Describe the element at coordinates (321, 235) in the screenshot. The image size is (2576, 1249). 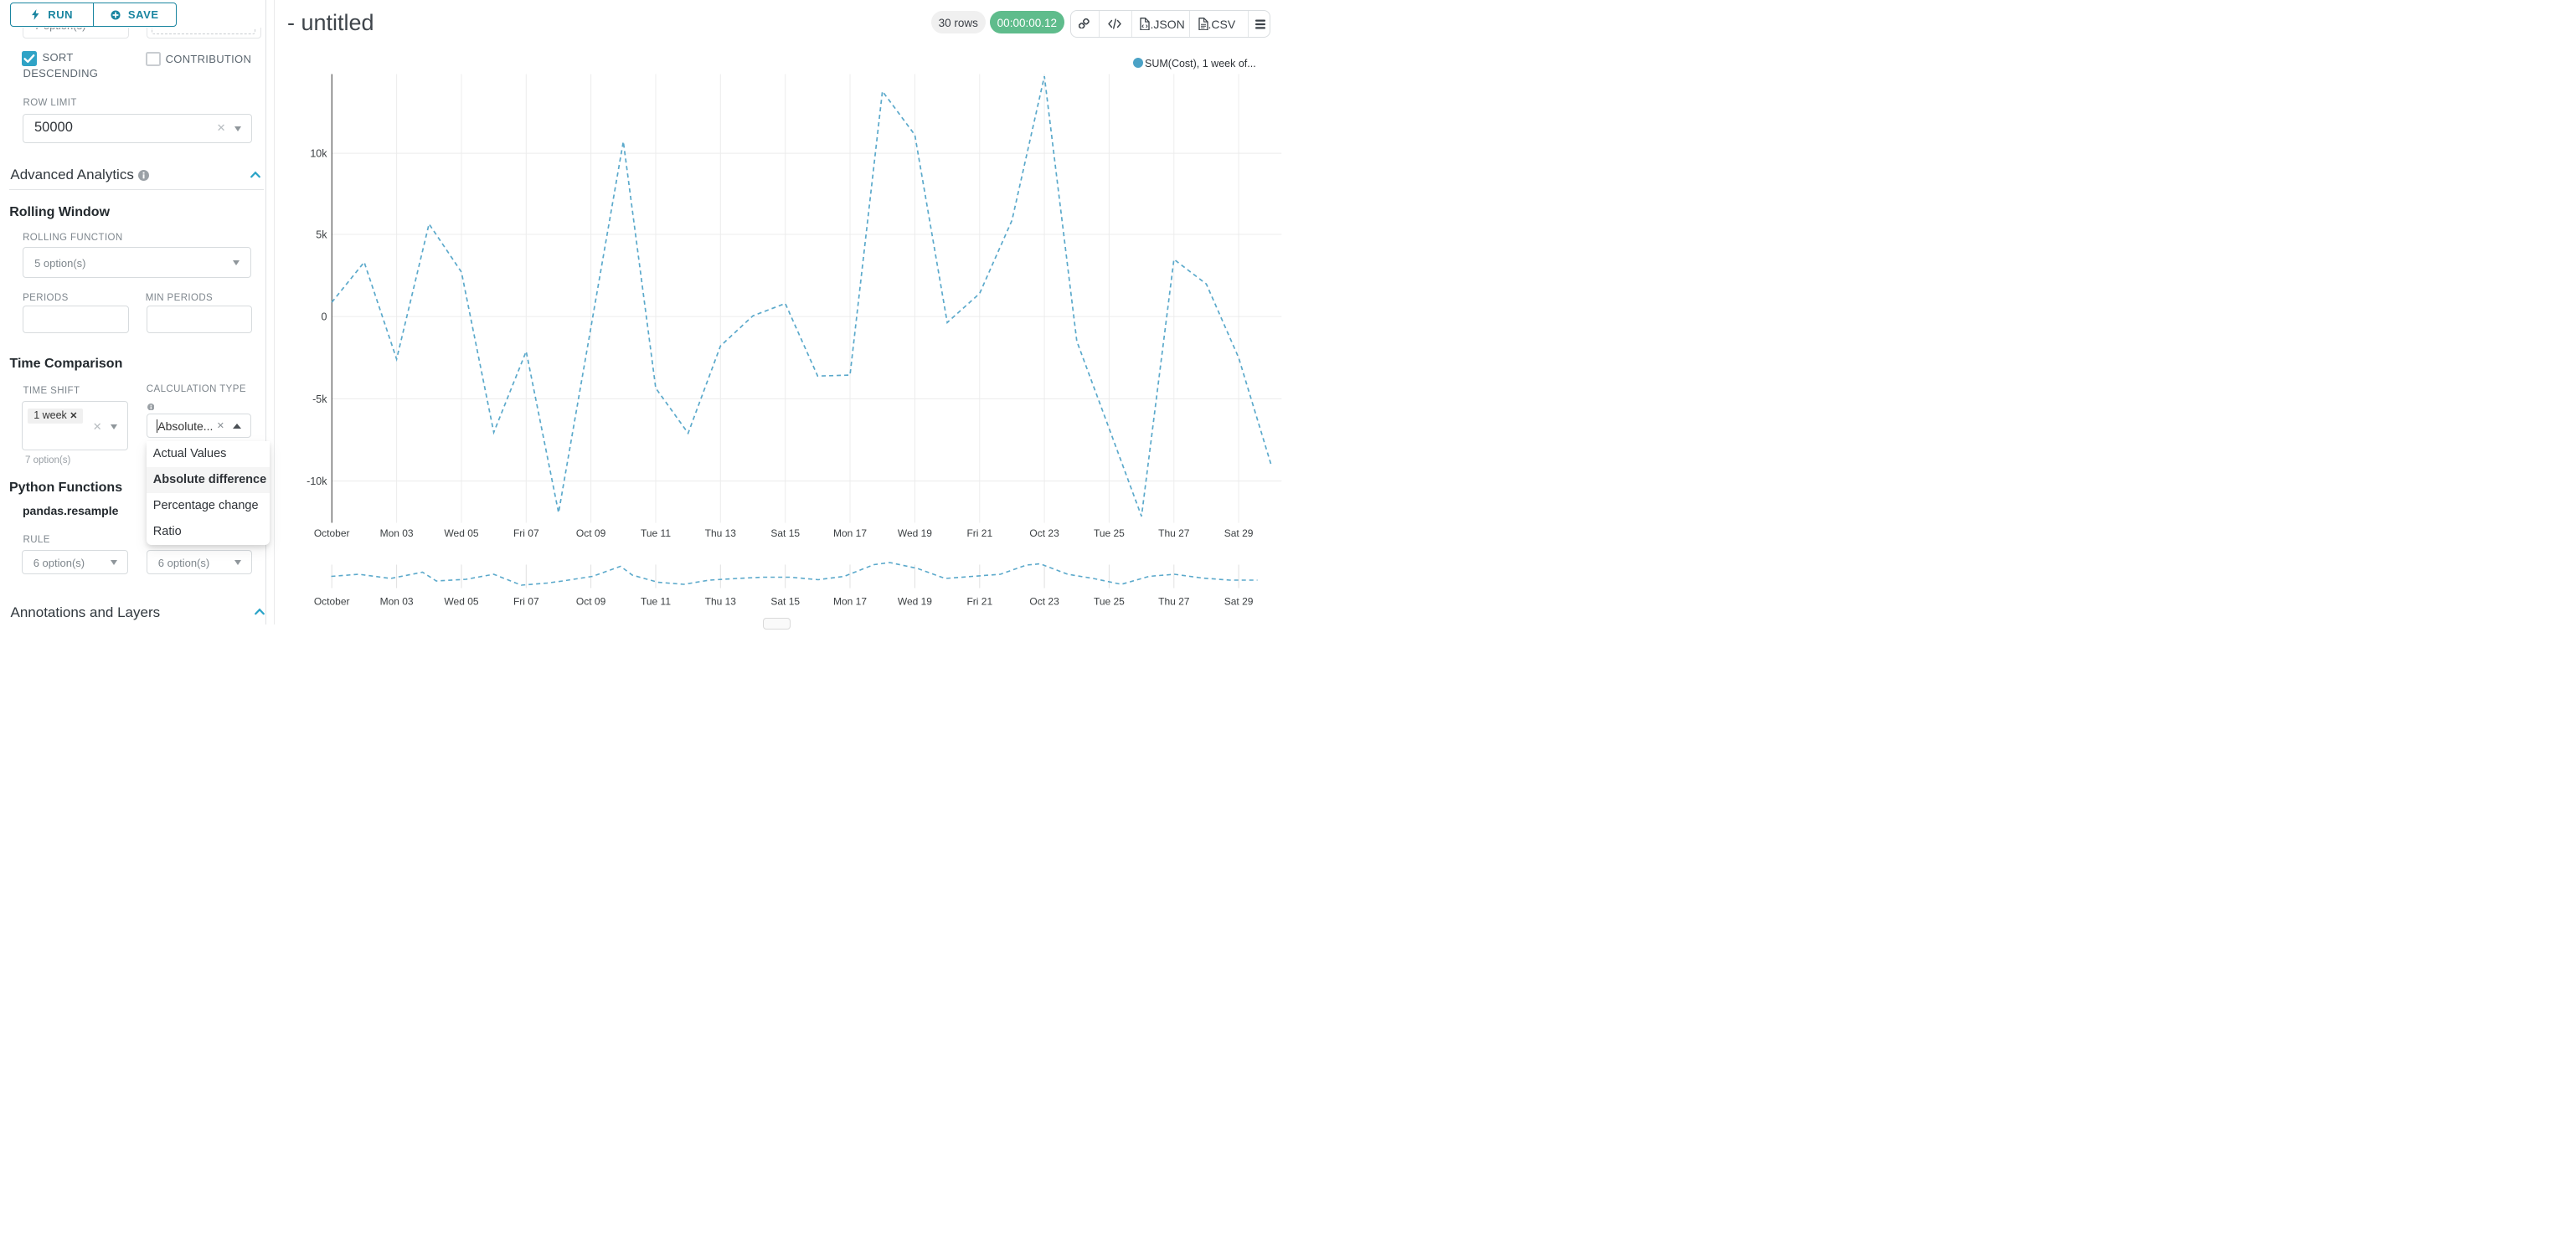
I see `svg-text: 5k` at that location.